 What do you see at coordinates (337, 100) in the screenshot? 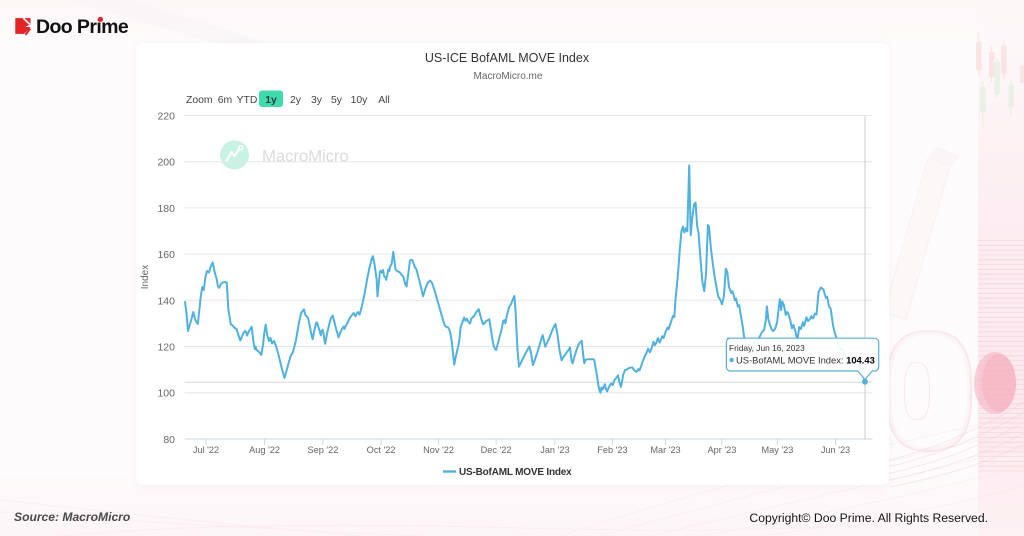
I see `svg-text: 5y` at bounding box center [337, 100].